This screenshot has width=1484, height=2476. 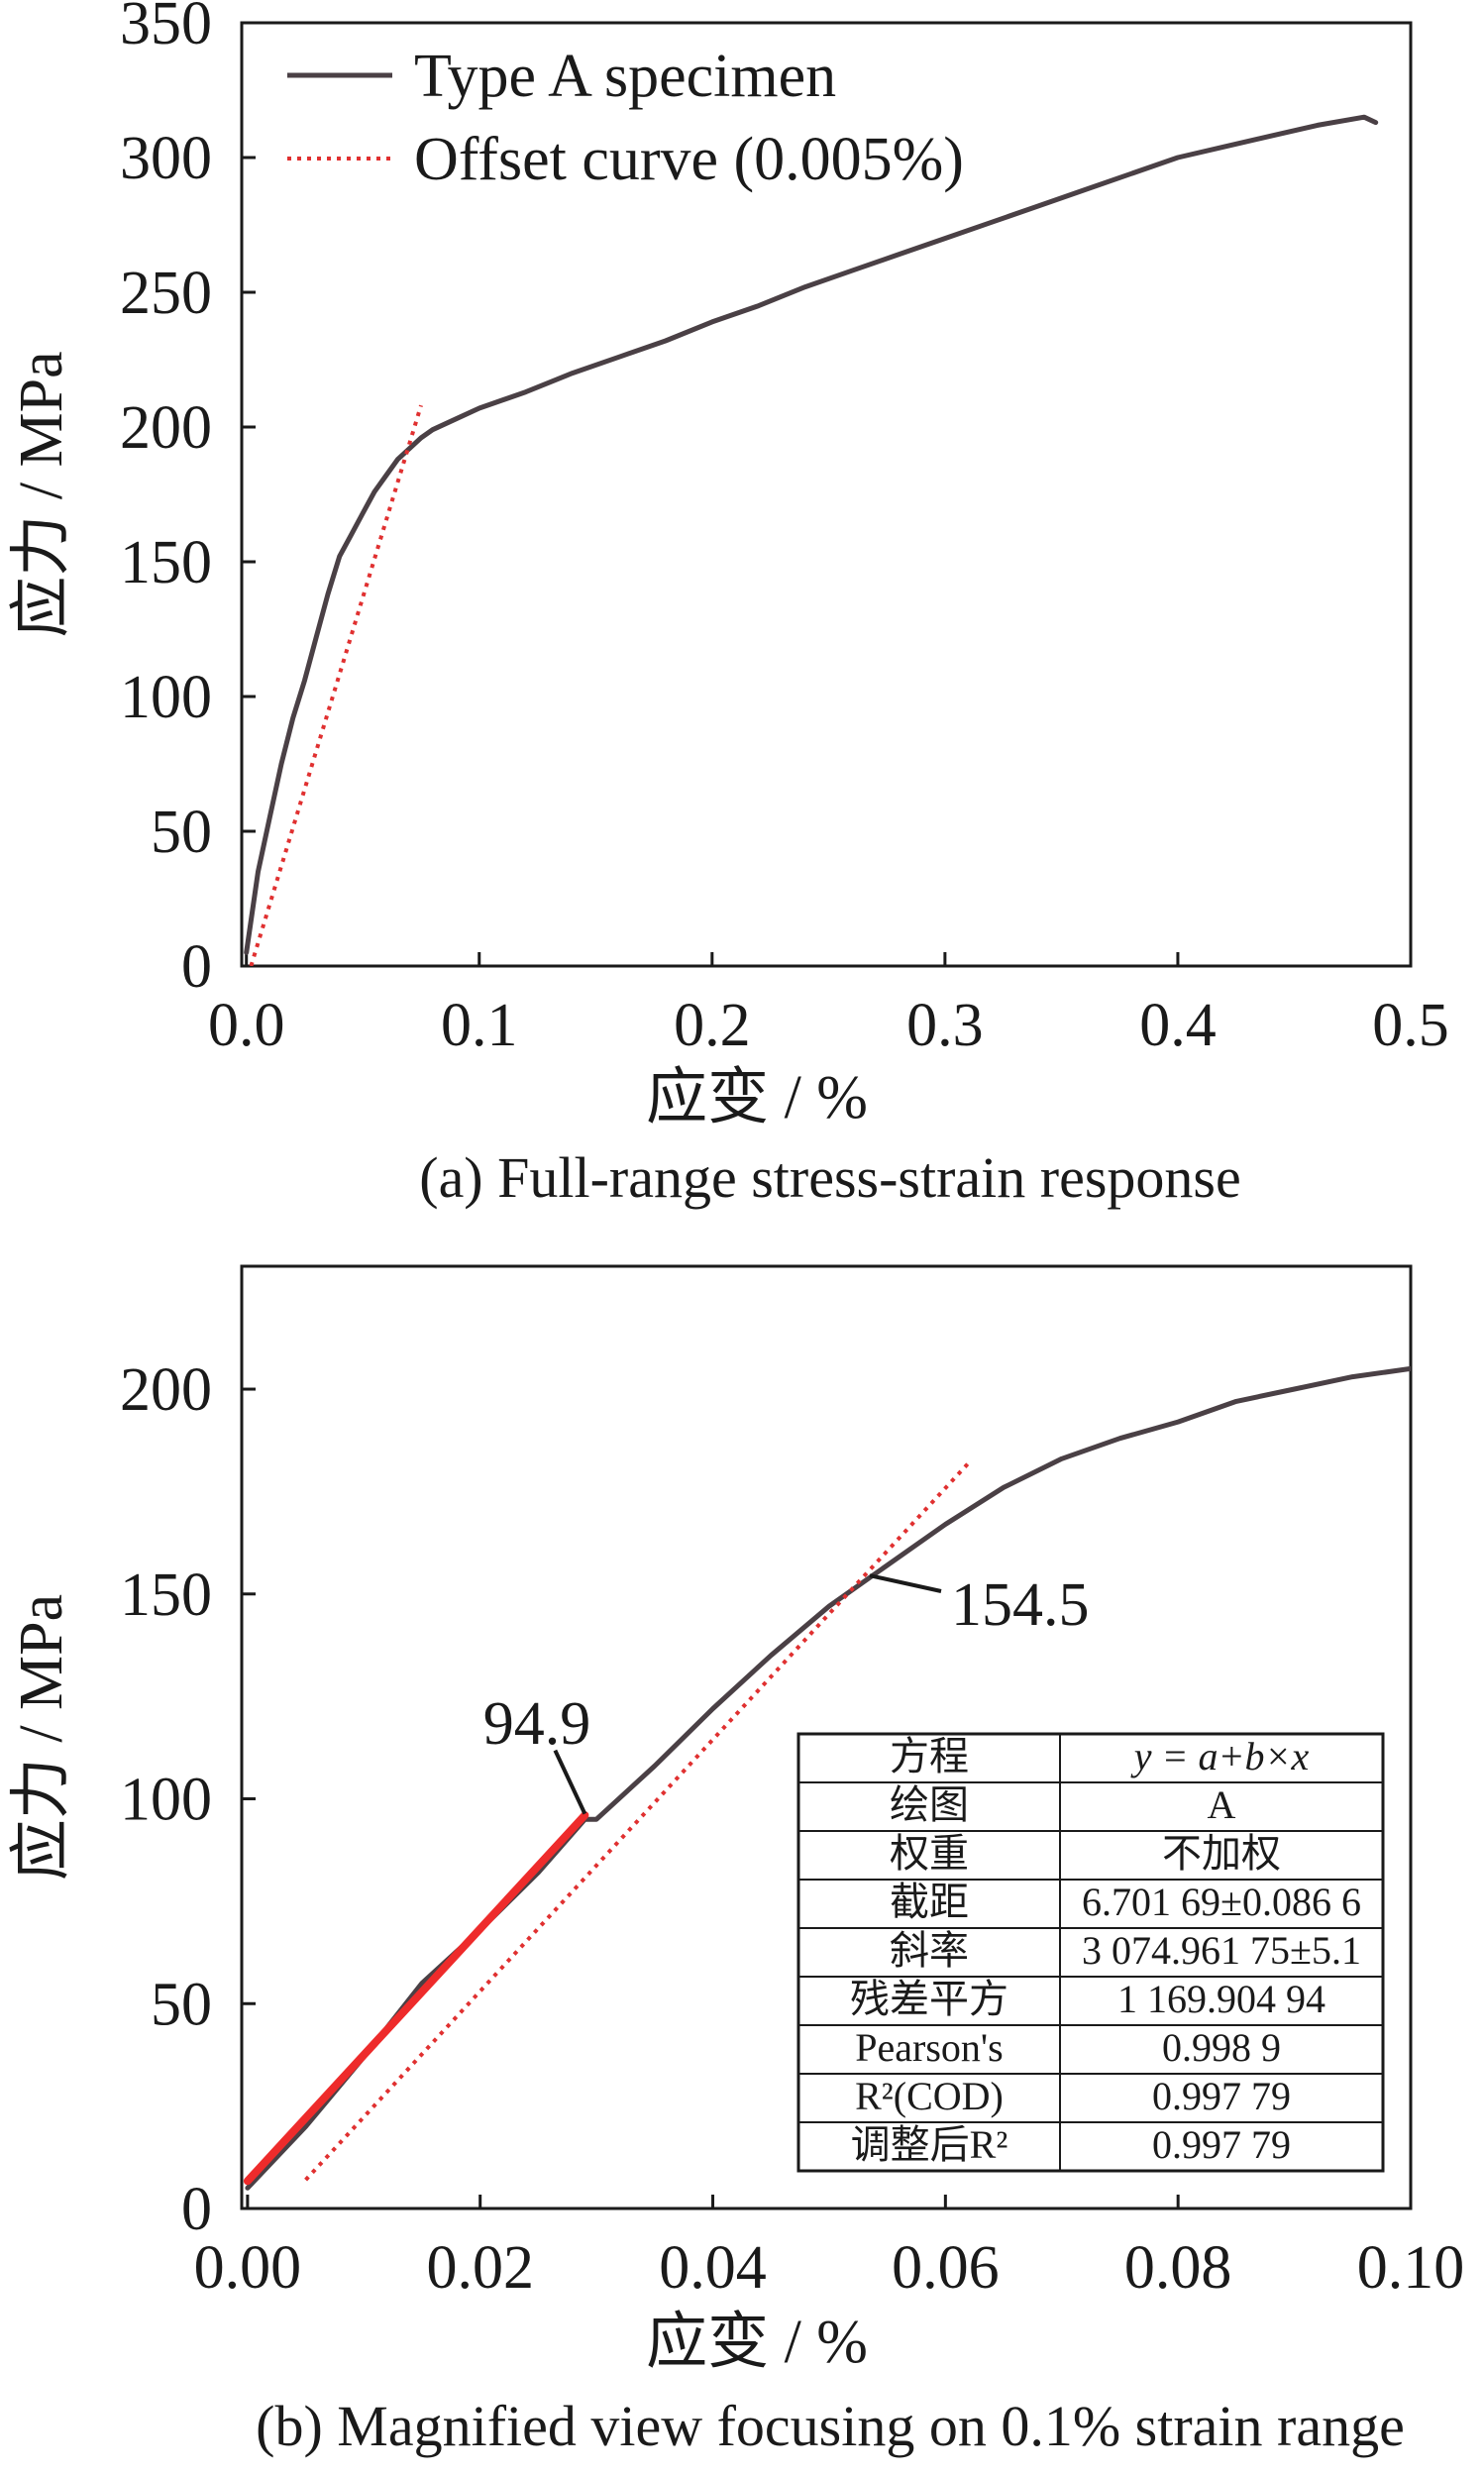 I want to click on legend-label: Offset curve (0.005%), so click(x=689, y=159).